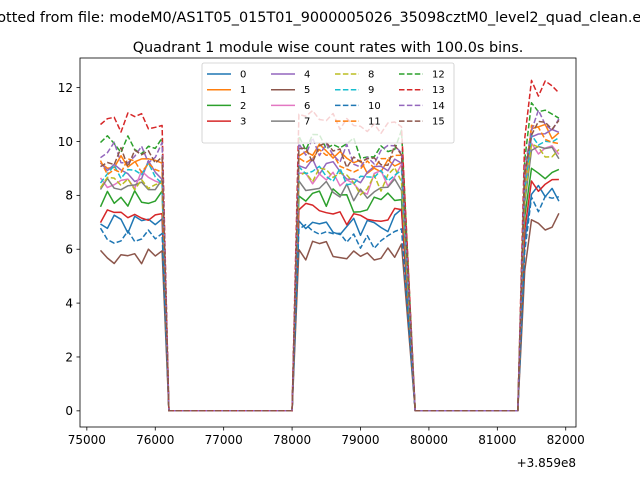 This screenshot has width=640, height=480. What do you see at coordinates (69, 196) in the screenshot?
I see `y-tick-label: 8` at bounding box center [69, 196].